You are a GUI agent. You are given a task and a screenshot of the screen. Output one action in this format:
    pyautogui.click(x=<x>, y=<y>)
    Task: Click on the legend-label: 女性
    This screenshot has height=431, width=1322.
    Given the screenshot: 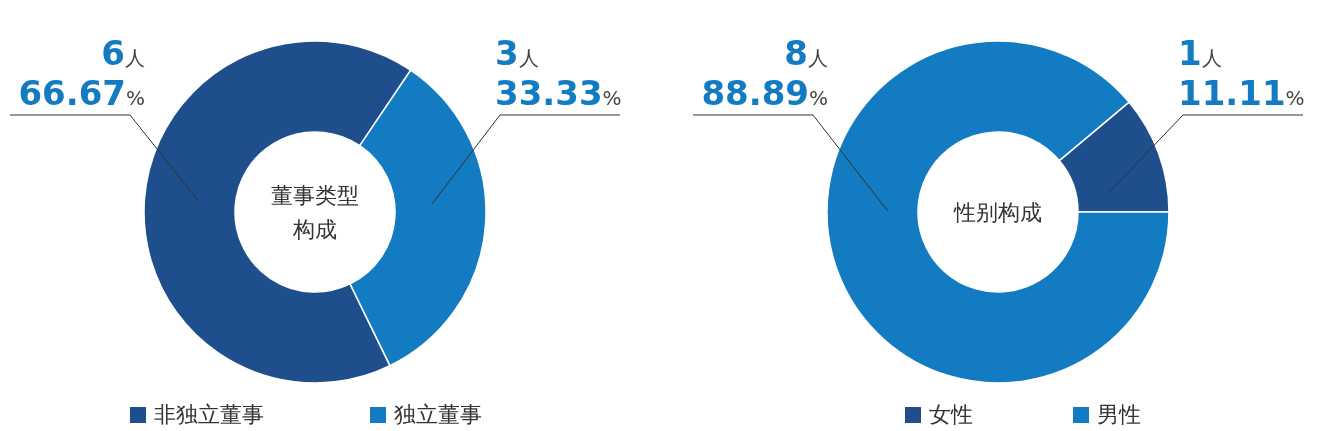 What is the action you would take?
    pyautogui.click(x=951, y=414)
    